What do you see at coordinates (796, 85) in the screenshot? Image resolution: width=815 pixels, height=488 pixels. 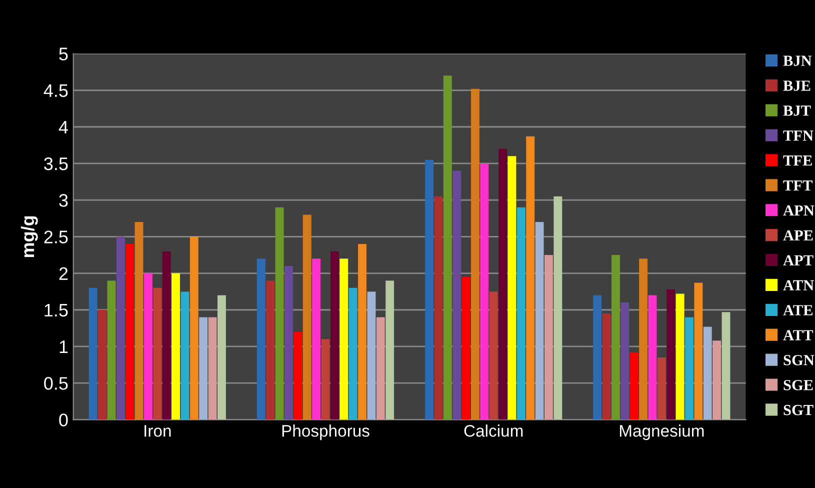 I see `legend-label: BJE` at bounding box center [796, 85].